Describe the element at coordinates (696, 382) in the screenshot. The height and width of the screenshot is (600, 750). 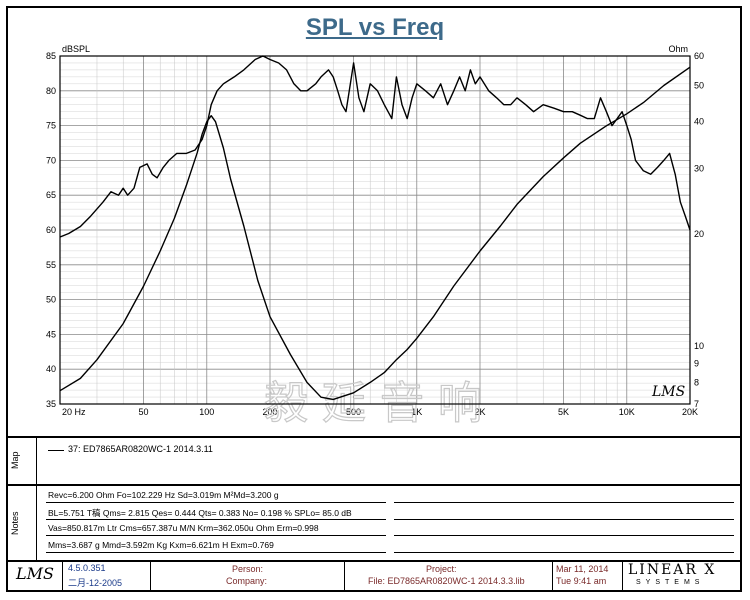
I see `right-tick-label: 8` at that location.